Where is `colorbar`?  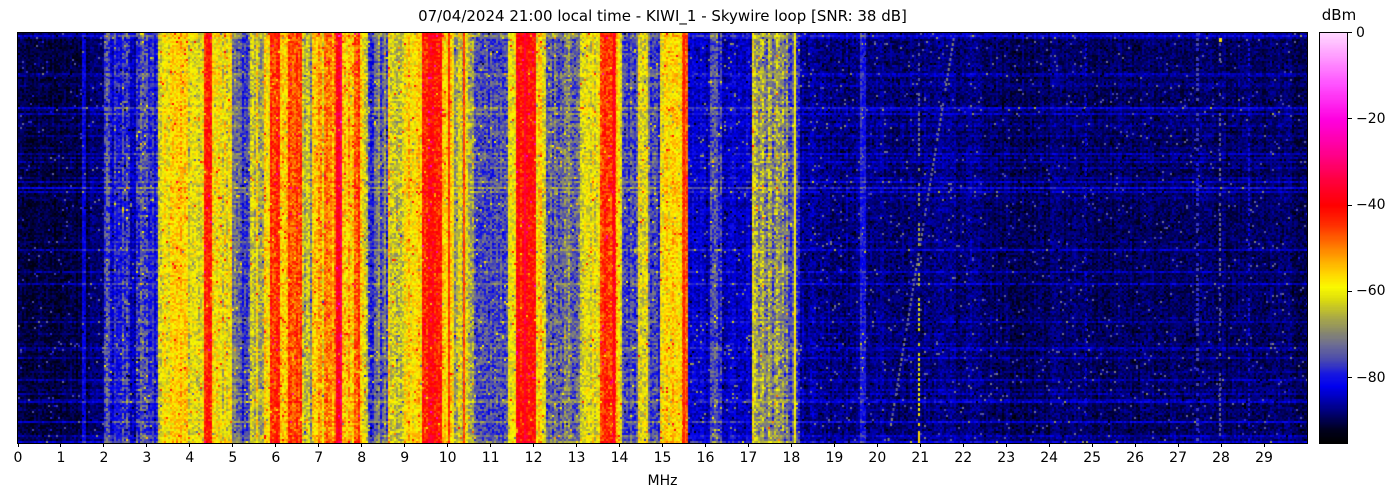
colorbar is located at coordinates (1333, 238).